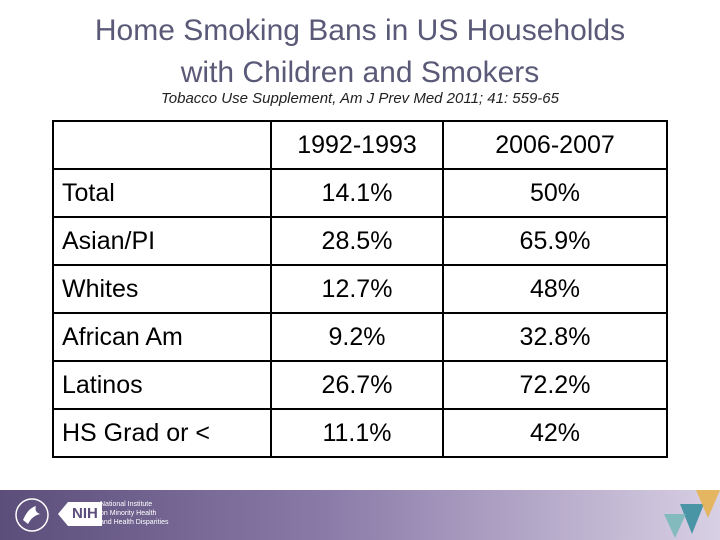  What do you see at coordinates (162, 145) in the screenshot?
I see `header-empty-cell` at bounding box center [162, 145].